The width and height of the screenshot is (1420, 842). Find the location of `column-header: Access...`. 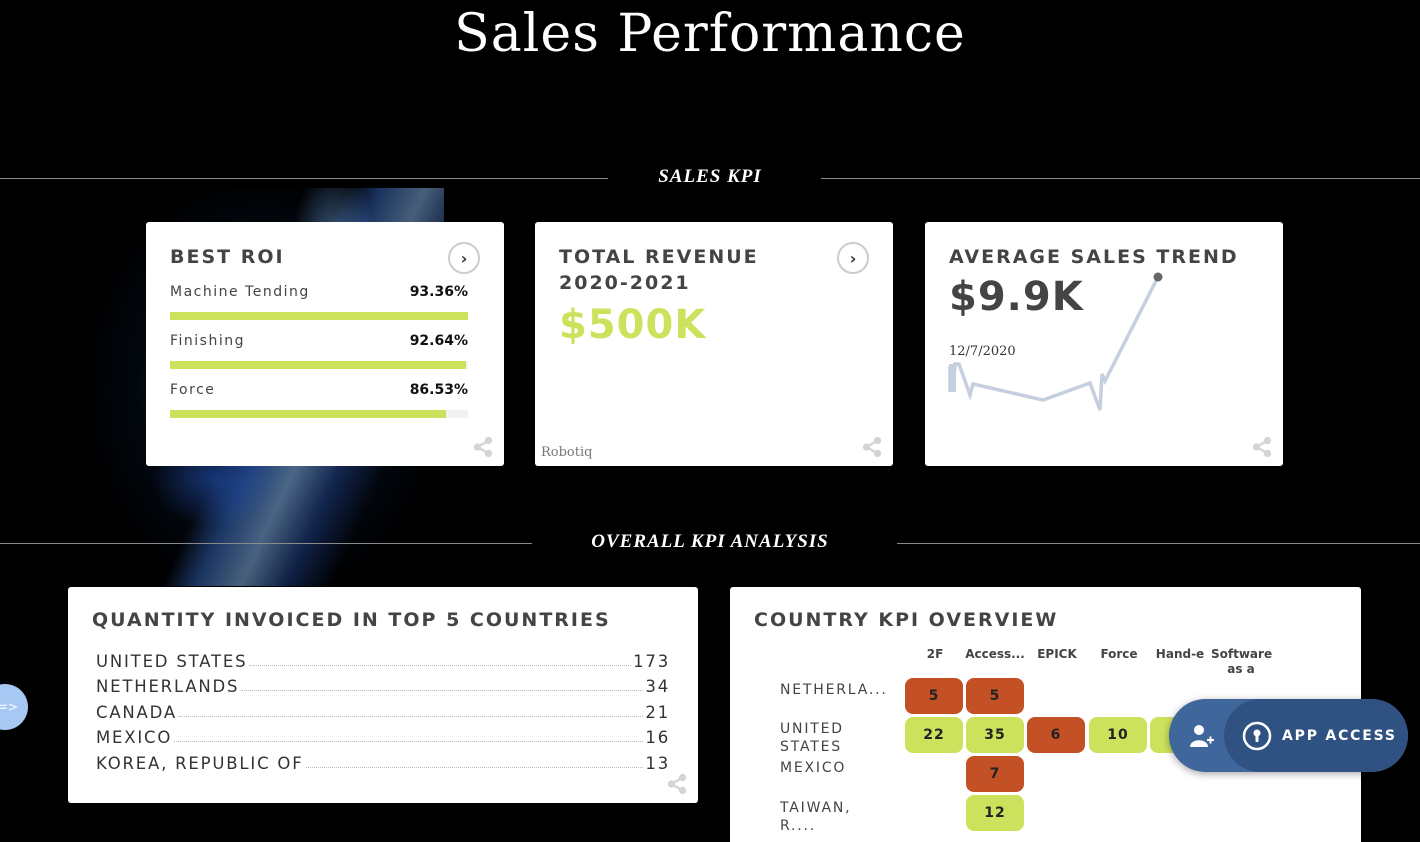

column-header: Access... is located at coordinates (995, 654).